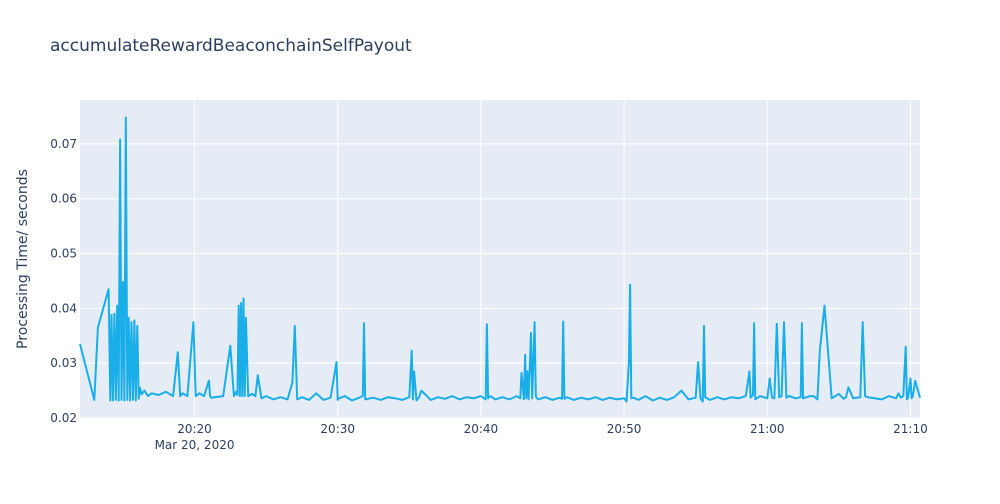 The width and height of the screenshot is (1000, 504). What do you see at coordinates (63, 363) in the screenshot?
I see `y-tick-label: 0.03` at bounding box center [63, 363].